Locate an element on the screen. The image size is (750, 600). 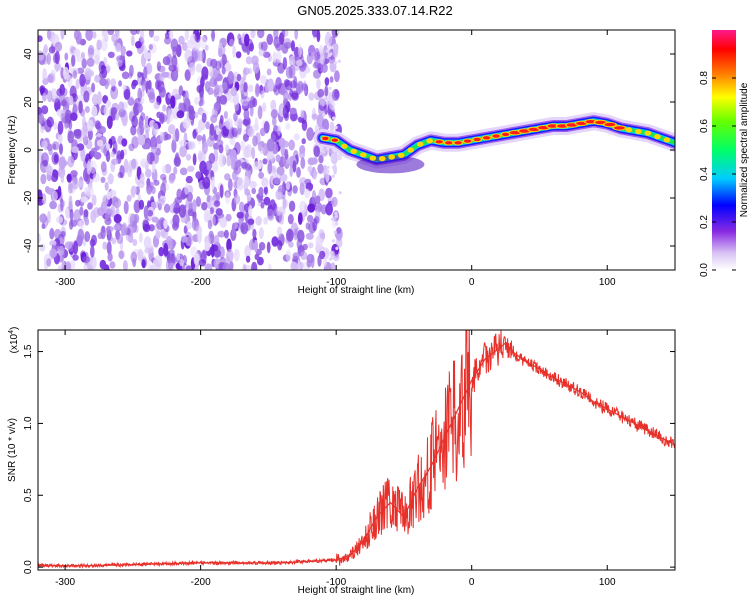
colorbar-label: Normalized spectral amplitude is located at coordinates (744, 149).